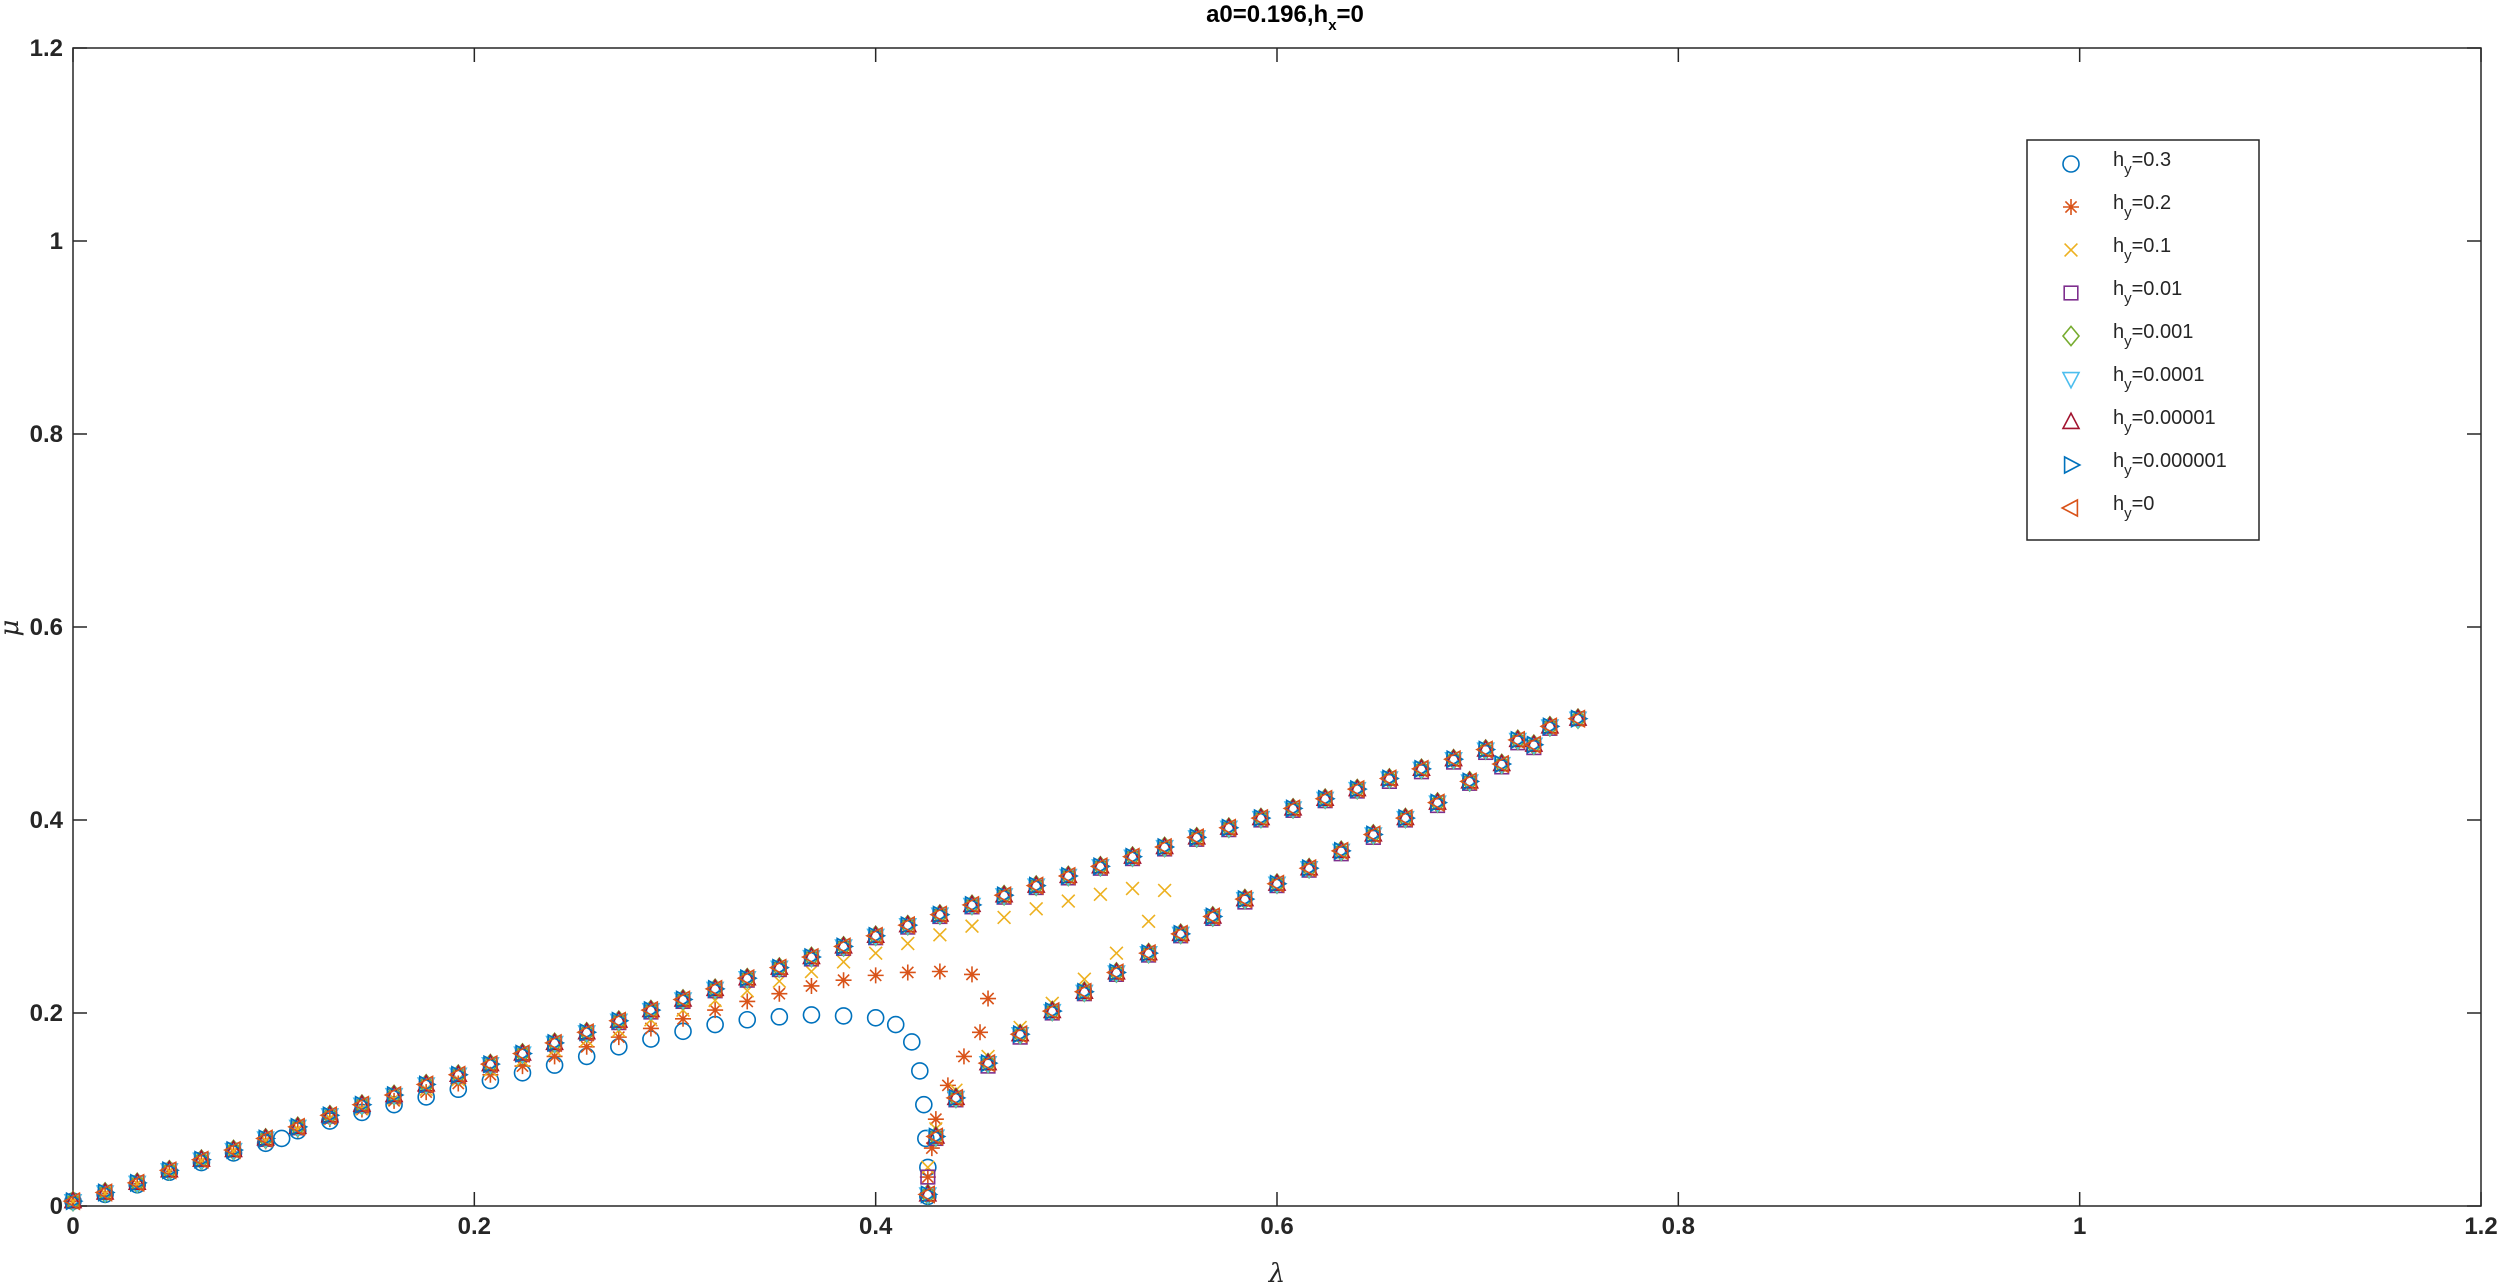 Image resolution: width=2500 pixels, height=1284 pixels. I want to click on y-tick-label: 1, so click(56, 241).